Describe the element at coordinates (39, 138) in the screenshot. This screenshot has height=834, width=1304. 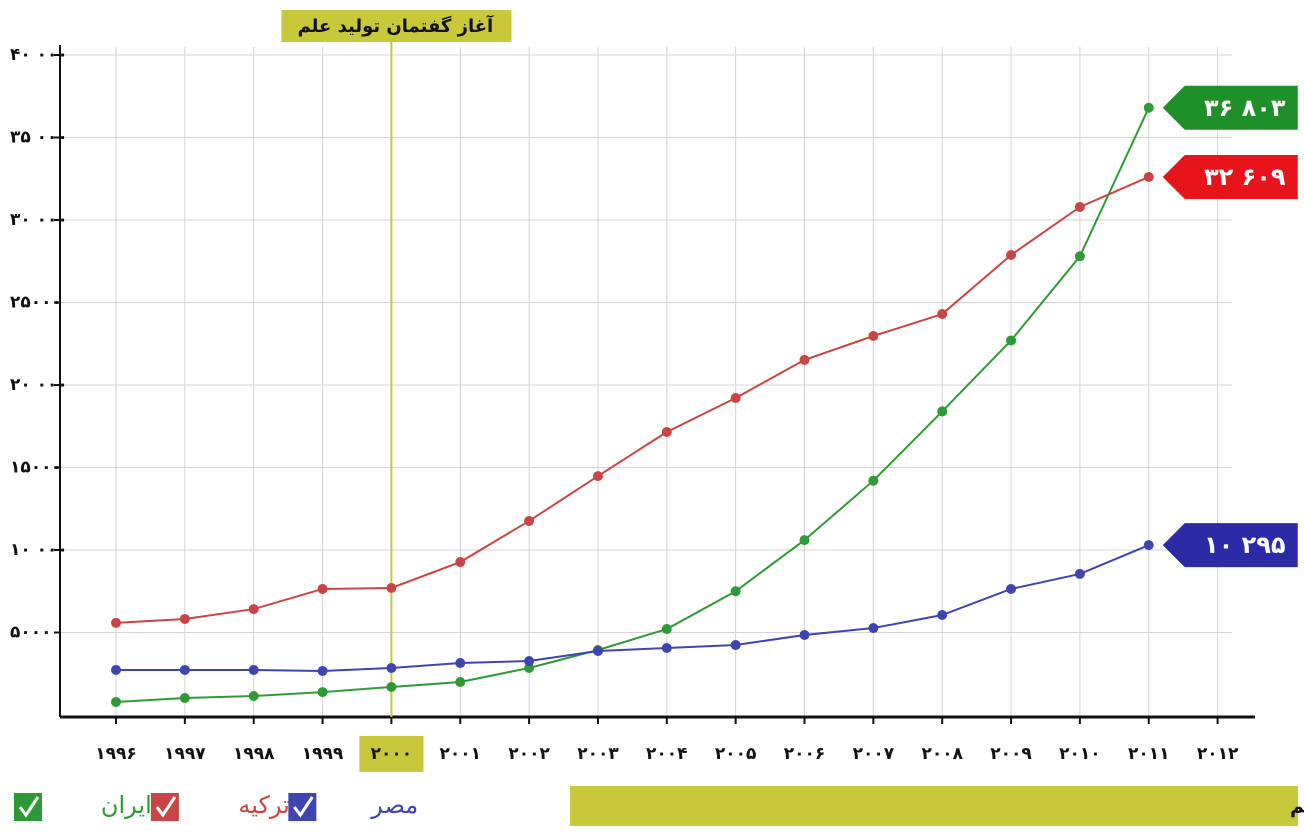
I see `y-tick-label: ۳۵ ۰۰۰` at that location.